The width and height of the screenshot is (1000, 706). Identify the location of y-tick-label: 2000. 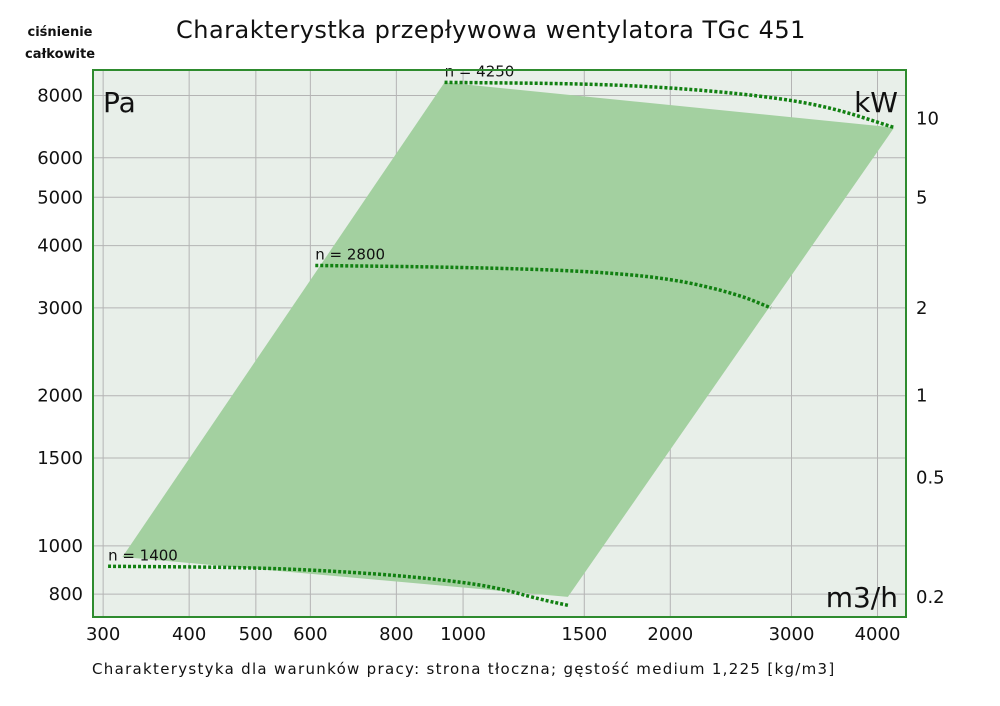
(60, 396).